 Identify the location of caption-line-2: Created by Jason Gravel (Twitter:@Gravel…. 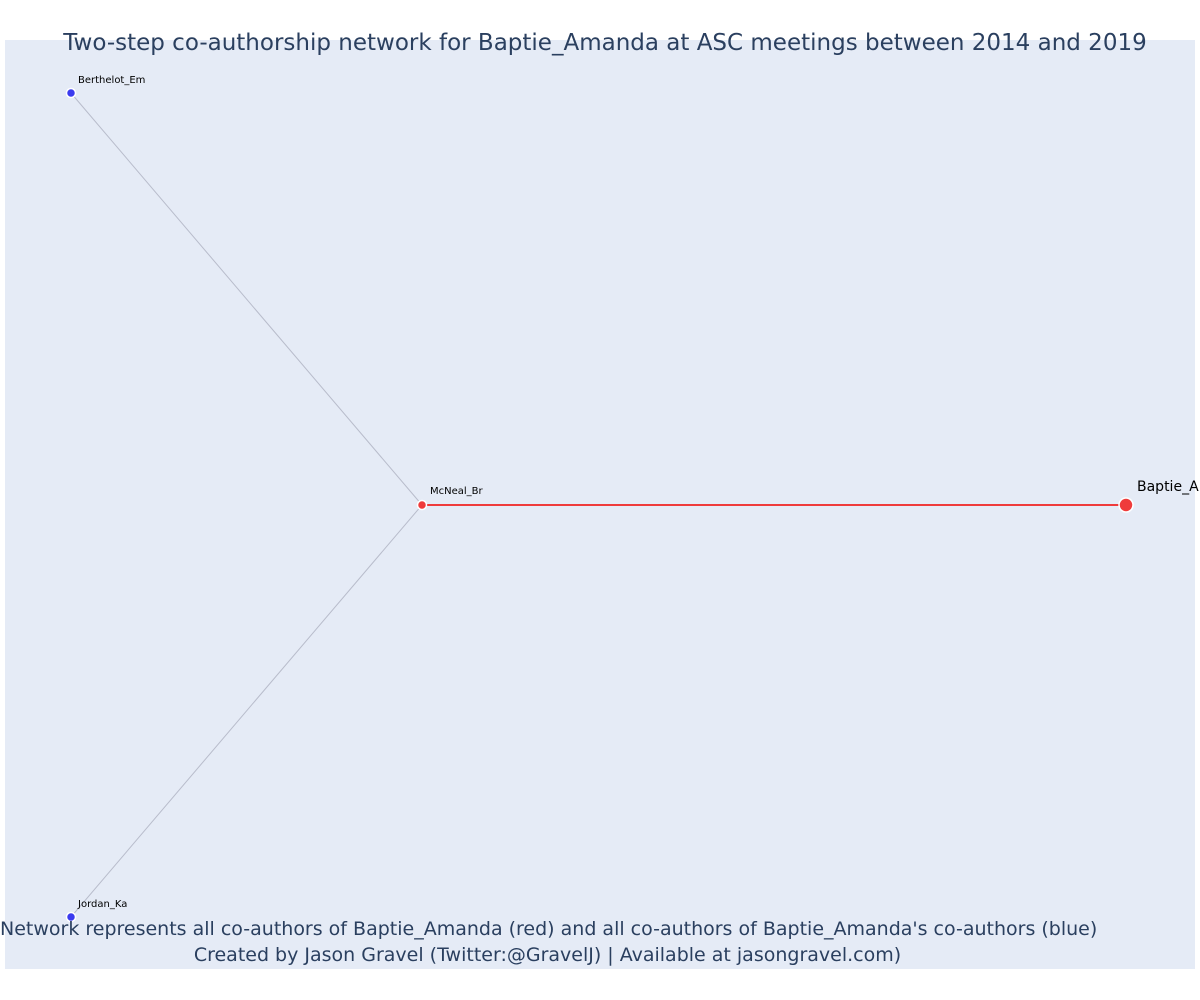
(547, 955).